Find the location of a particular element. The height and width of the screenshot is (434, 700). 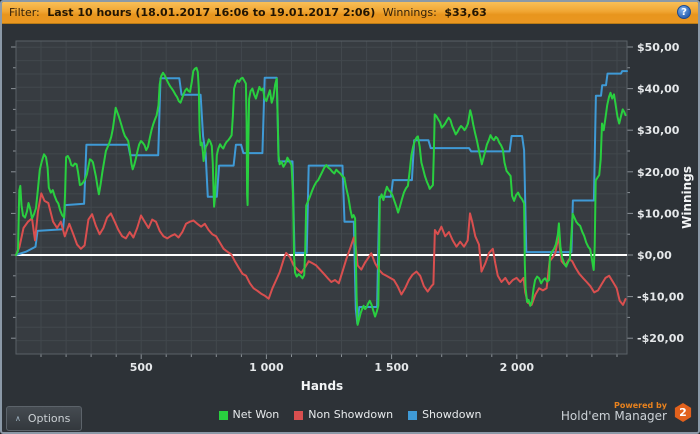

y-tick-label: $20,00 is located at coordinates (658, 172).